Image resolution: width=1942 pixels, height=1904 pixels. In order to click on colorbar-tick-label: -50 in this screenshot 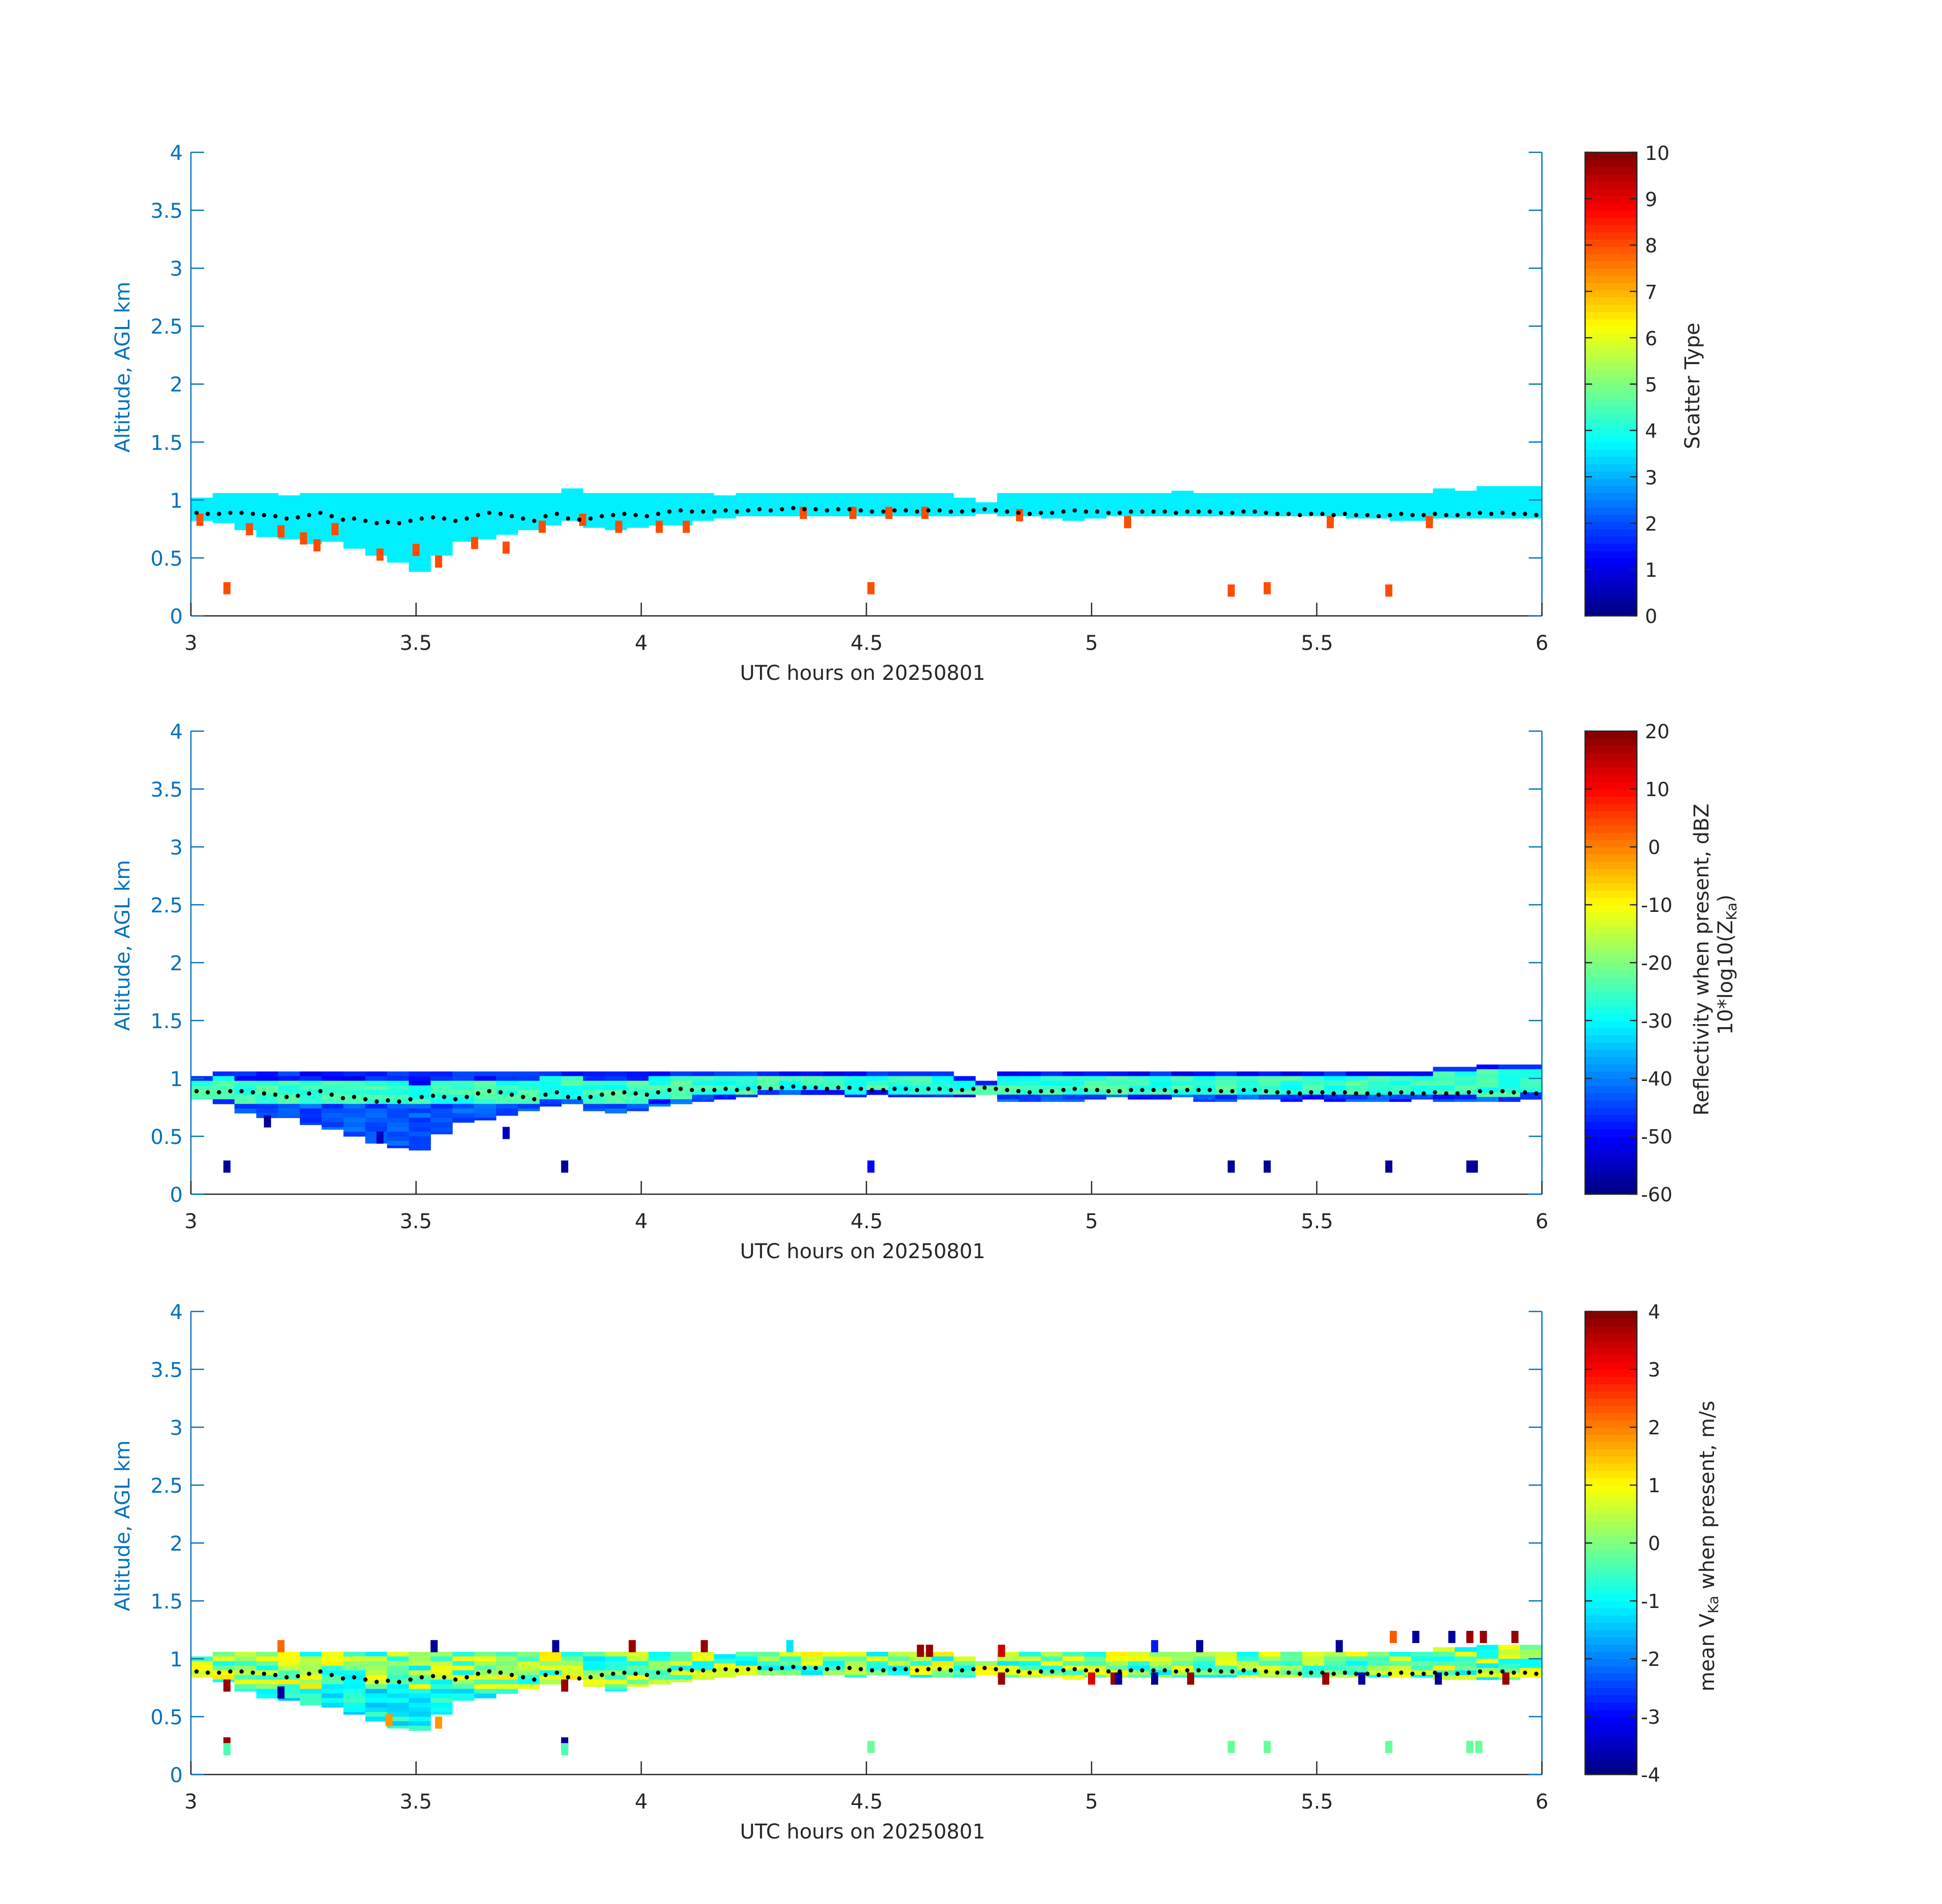, I will do `click(1656, 1137)`.